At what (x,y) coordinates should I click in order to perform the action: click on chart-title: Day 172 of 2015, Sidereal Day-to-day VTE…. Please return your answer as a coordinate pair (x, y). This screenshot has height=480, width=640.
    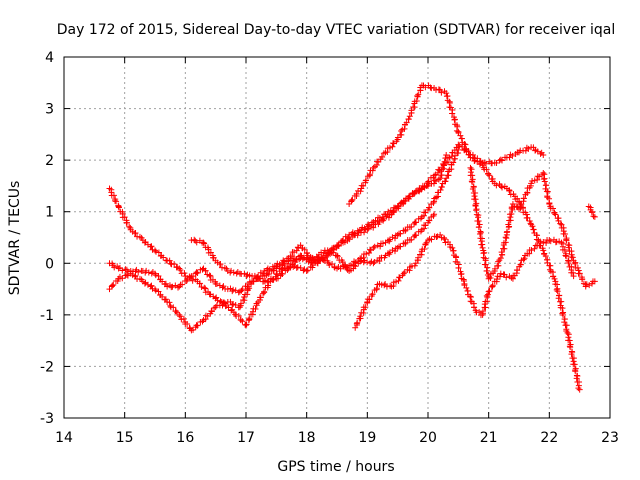
    Looking at the image, I should click on (336, 30).